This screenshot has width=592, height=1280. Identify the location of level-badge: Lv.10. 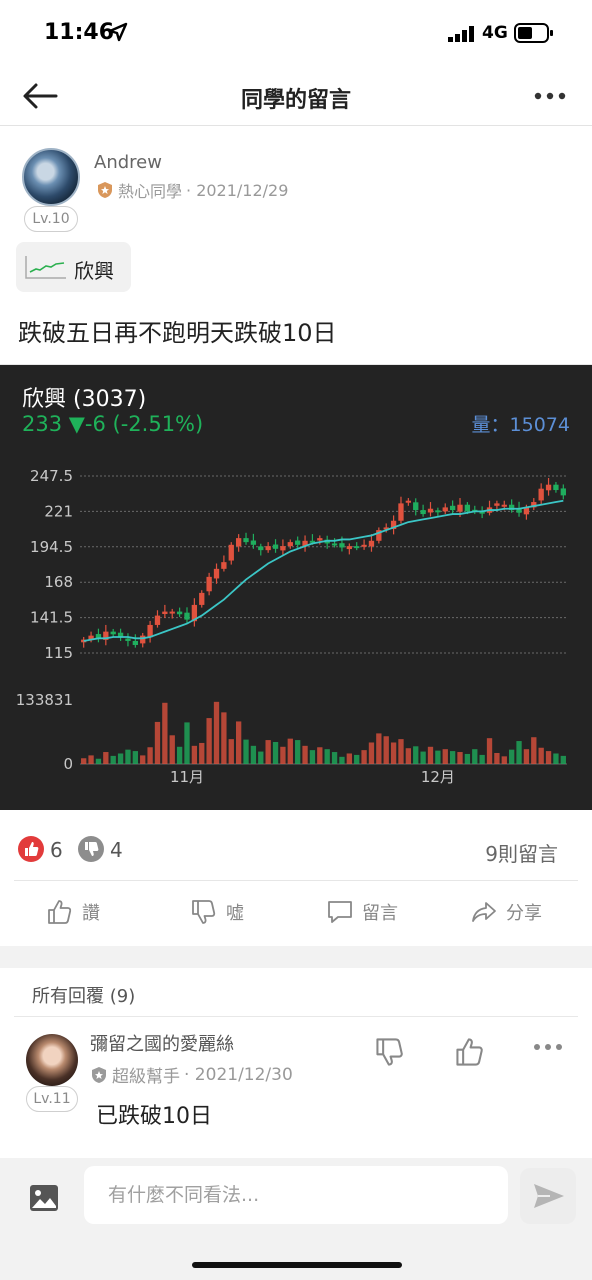
(51, 219).